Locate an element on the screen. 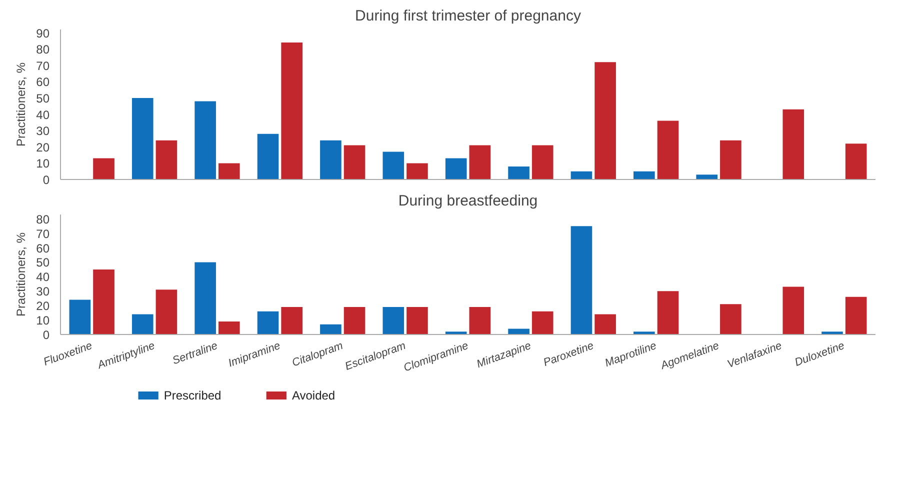  chart-title: During first trimester of pregnancy is located at coordinates (468, 16).